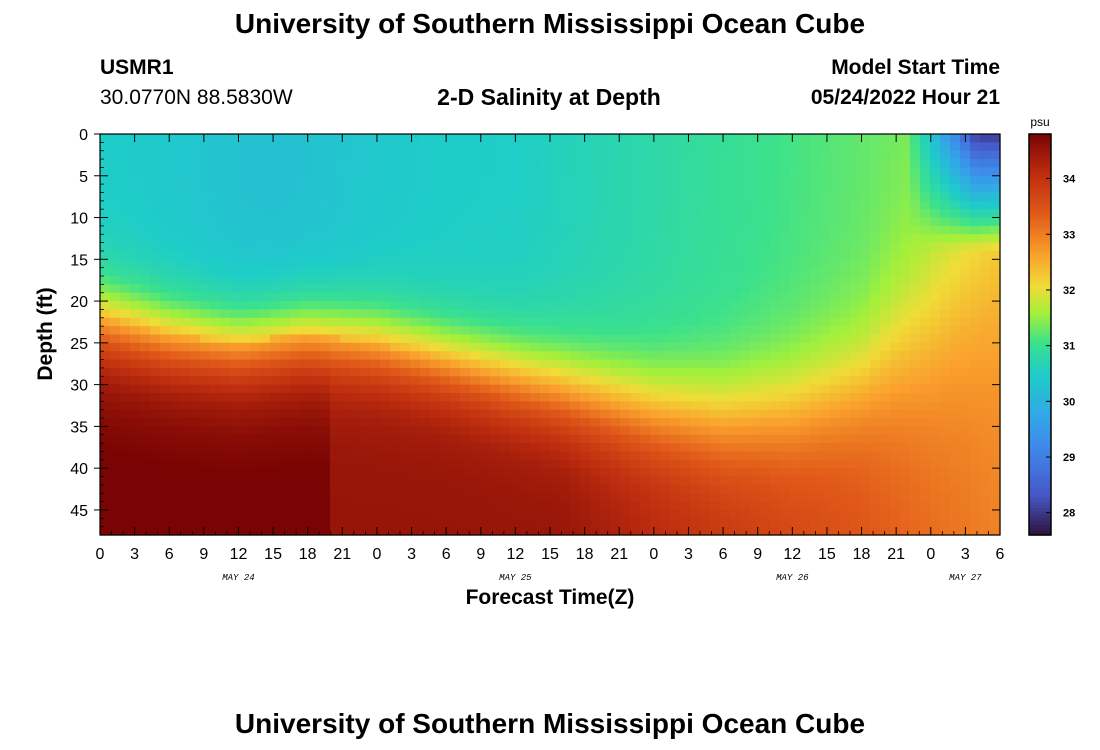  Describe the element at coordinates (1069, 235) in the screenshot. I see `colorbar-tick-label: 33` at that location.